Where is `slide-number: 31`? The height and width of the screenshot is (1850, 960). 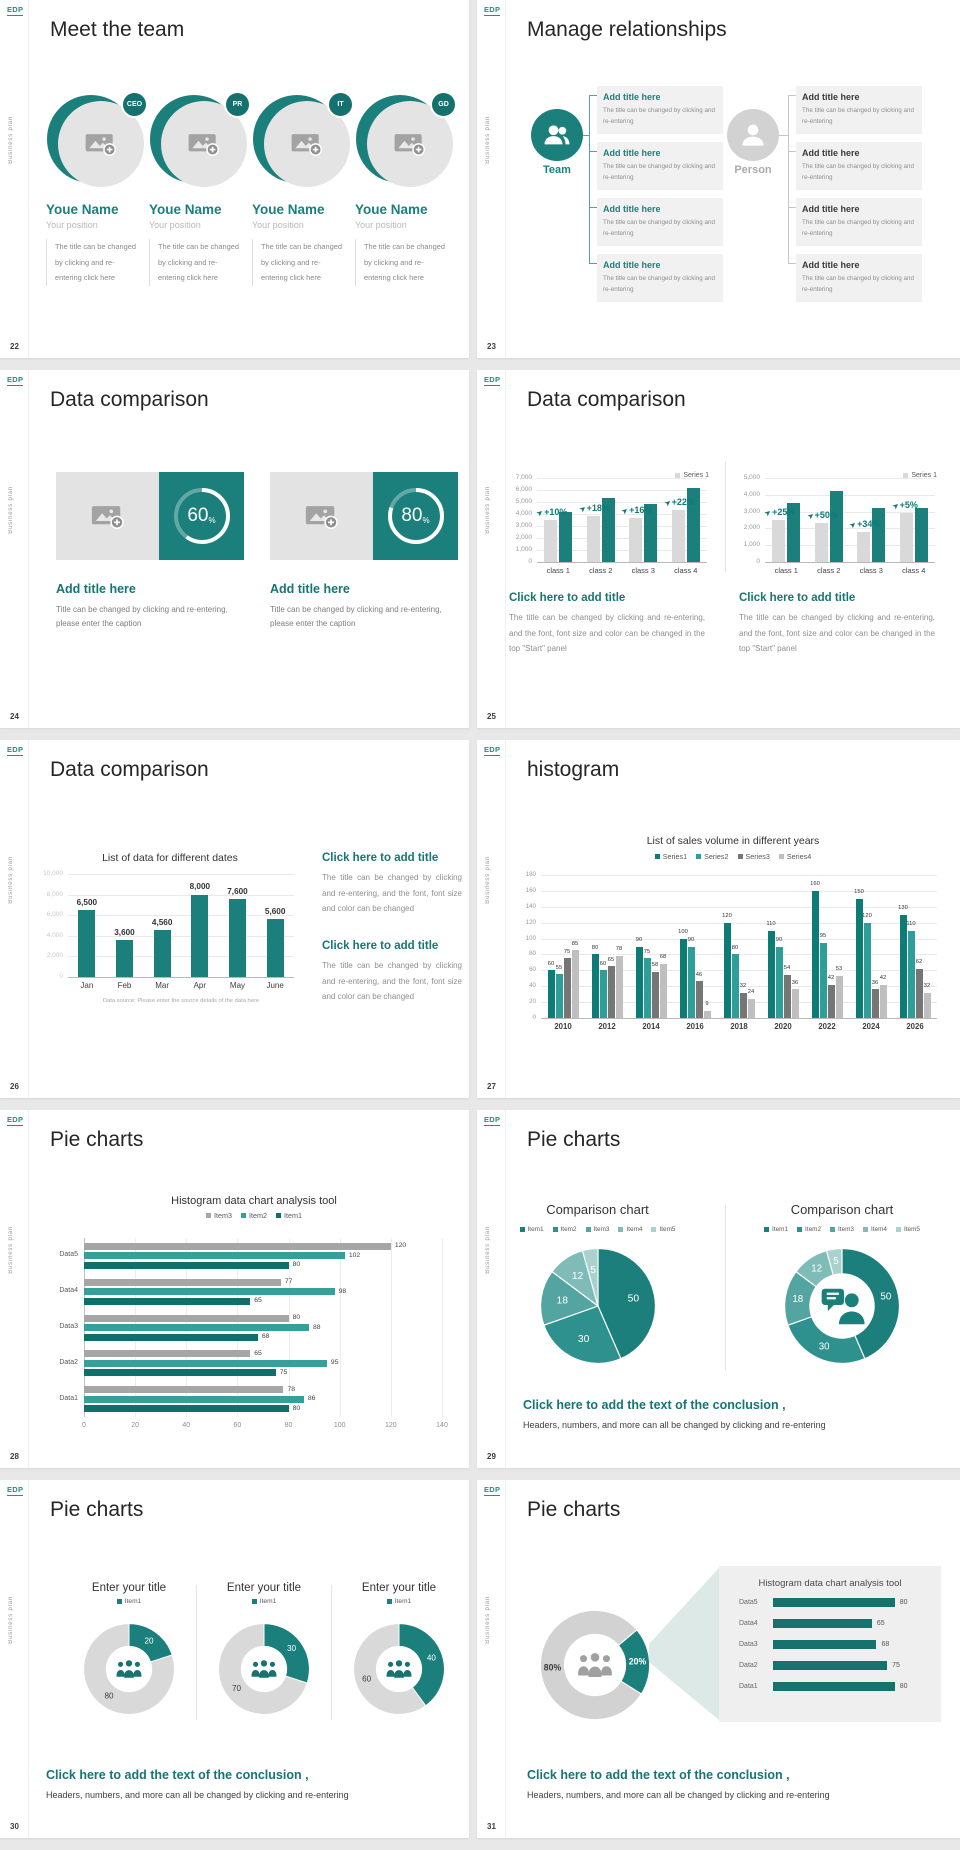
slide-number: 31 is located at coordinates (491, 1826).